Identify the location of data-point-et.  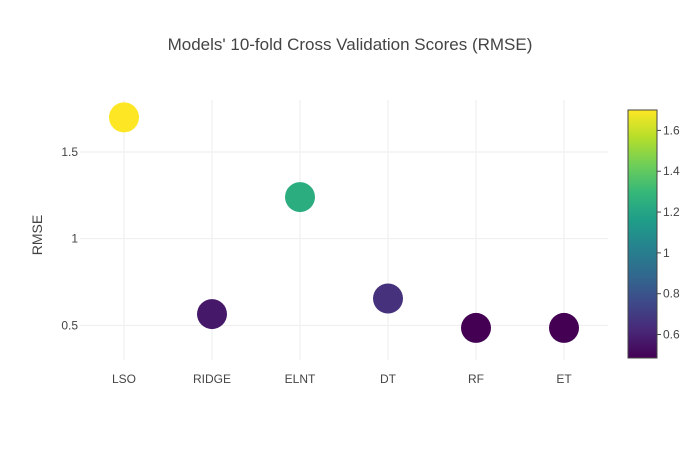
(564, 327).